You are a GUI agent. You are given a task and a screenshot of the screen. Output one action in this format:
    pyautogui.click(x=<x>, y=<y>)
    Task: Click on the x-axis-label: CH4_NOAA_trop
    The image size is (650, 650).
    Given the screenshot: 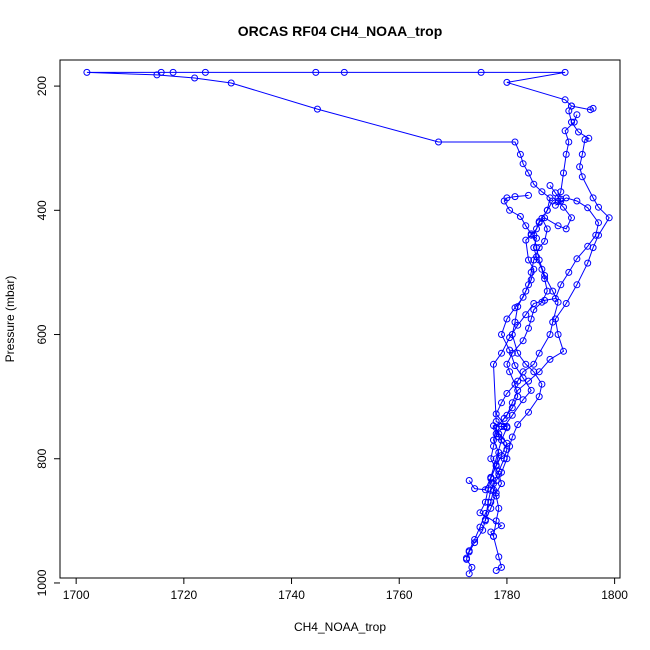 What is the action you would take?
    pyautogui.click(x=340, y=627)
    